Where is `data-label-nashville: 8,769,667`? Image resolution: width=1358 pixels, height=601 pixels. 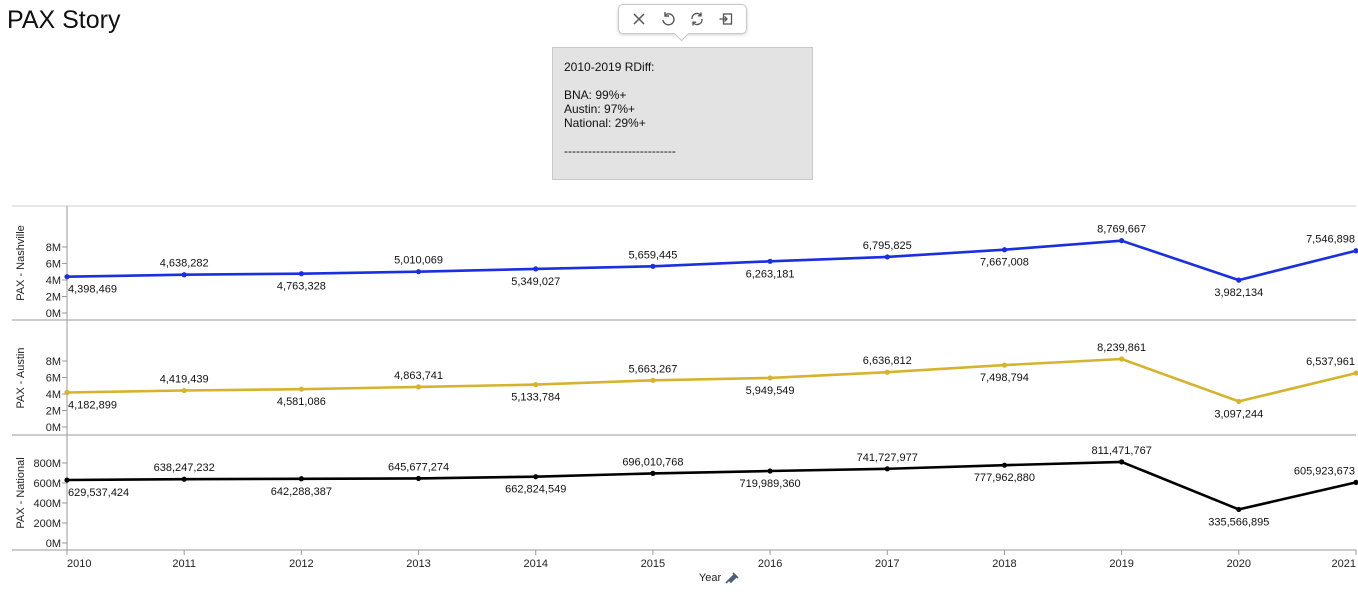
data-label-nashville: 8,769,667 is located at coordinates (1121, 230).